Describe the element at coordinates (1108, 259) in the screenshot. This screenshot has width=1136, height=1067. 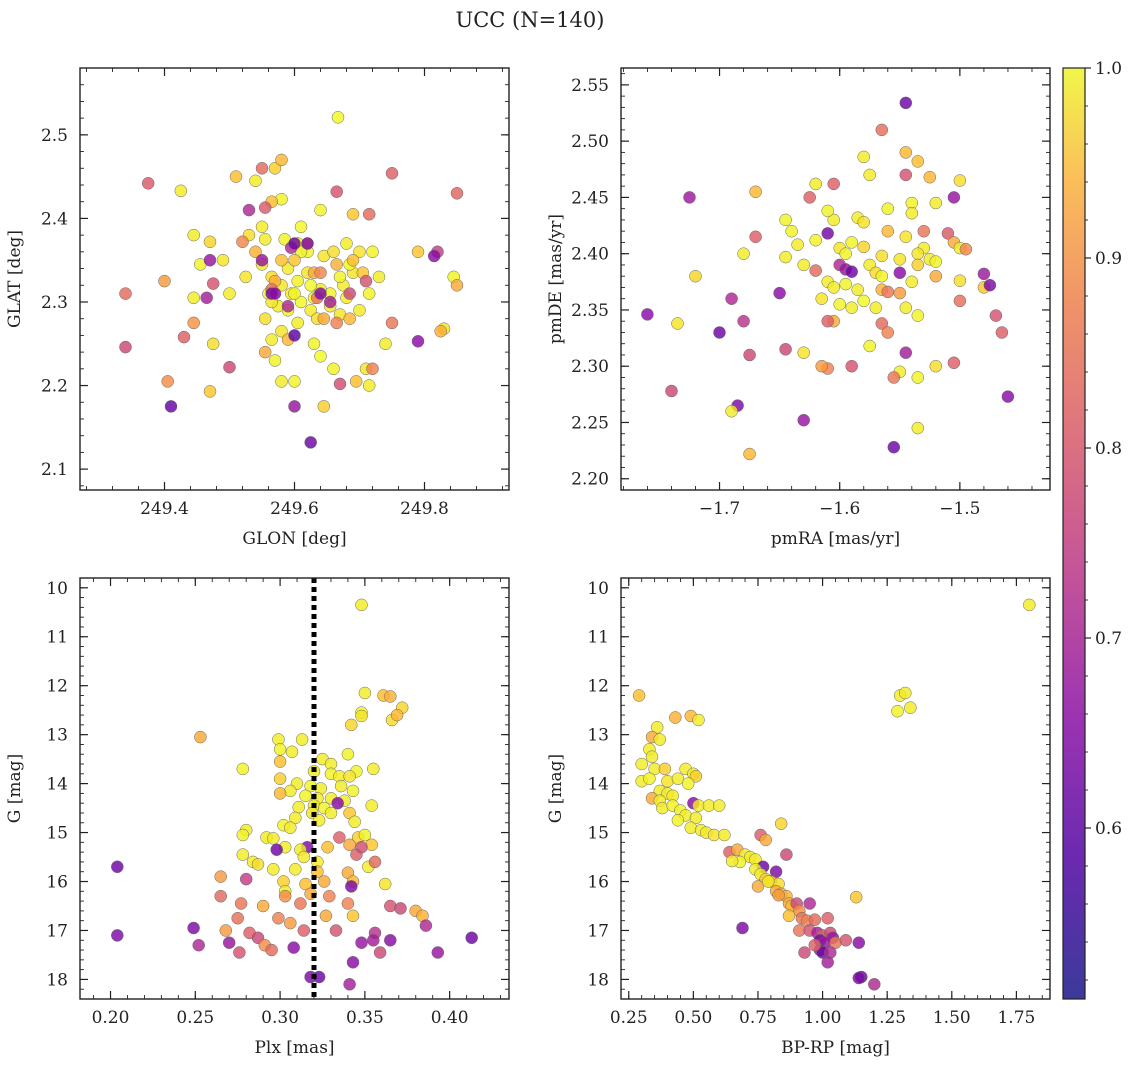
I see `colorbar-tick-label: 0.9` at that location.